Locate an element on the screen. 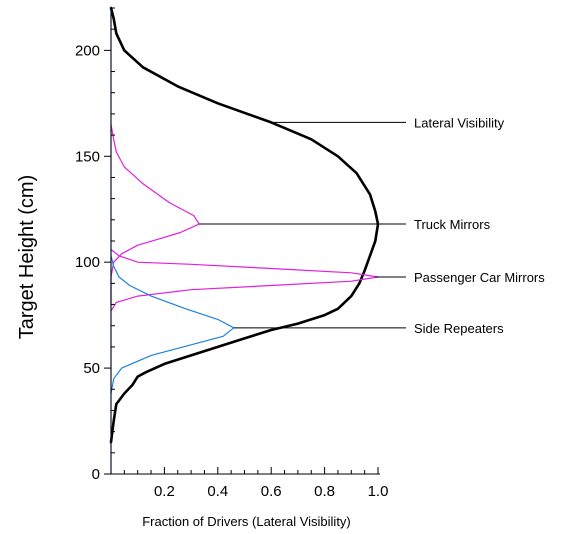  y-tick-label: 50 is located at coordinates (91, 368).